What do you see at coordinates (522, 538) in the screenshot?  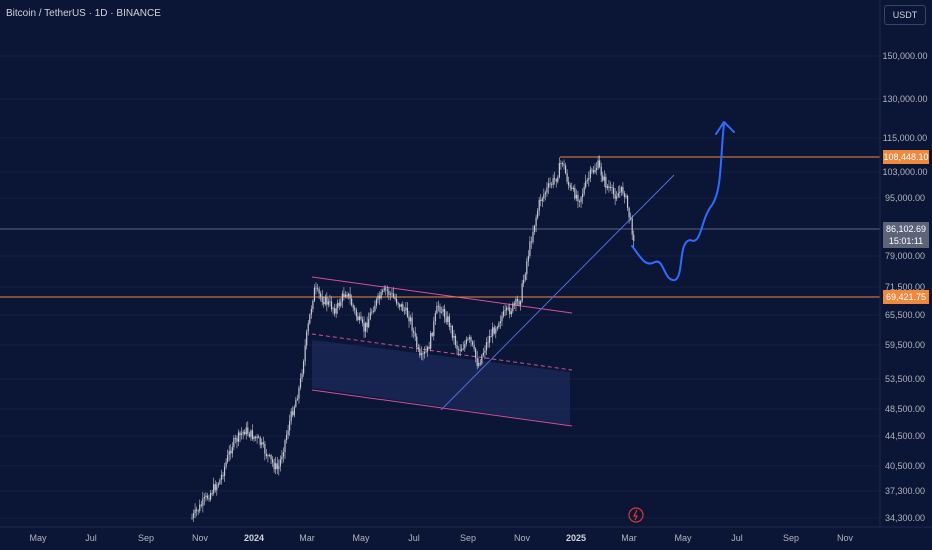 I see `time-tick-label: Nov` at bounding box center [522, 538].